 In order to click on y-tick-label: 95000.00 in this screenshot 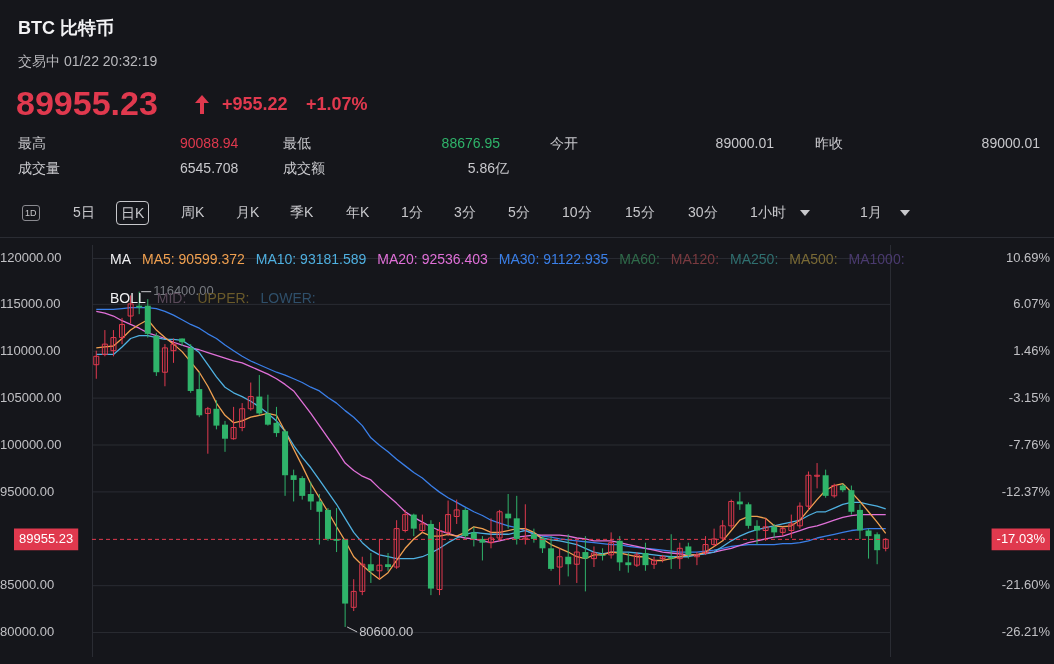, I will do `click(27, 491)`.